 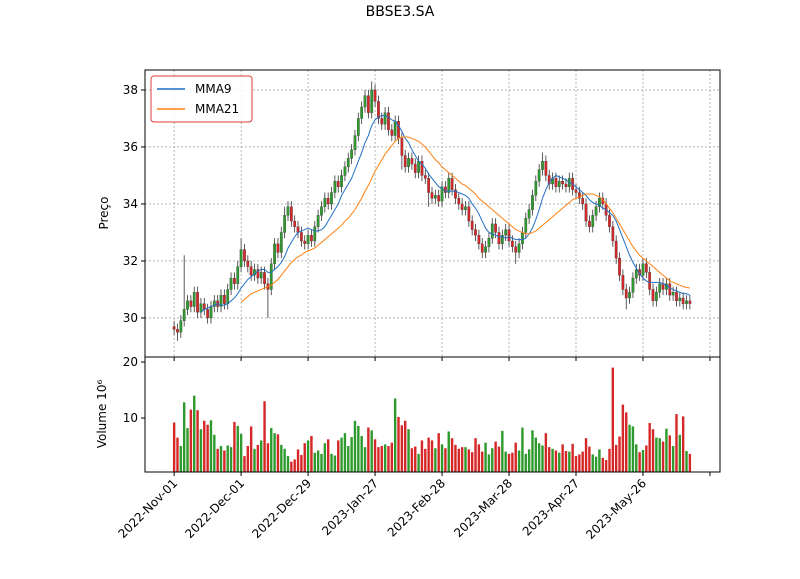 I want to click on chart-title: BBSE3.SA, so click(x=400, y=12).